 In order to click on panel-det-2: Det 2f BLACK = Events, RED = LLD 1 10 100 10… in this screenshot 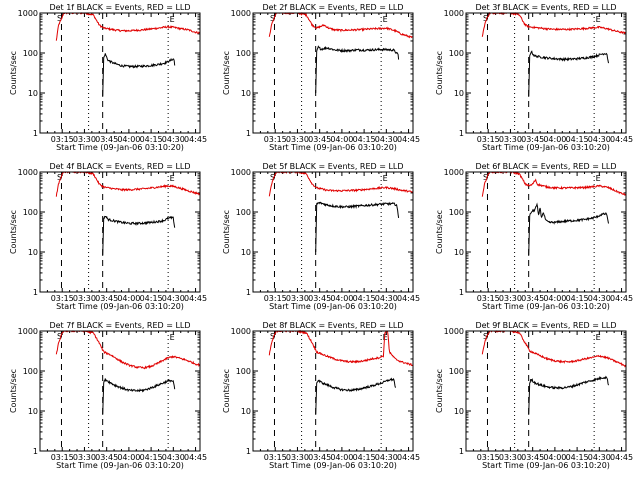, I will do `click(321, 77)`.